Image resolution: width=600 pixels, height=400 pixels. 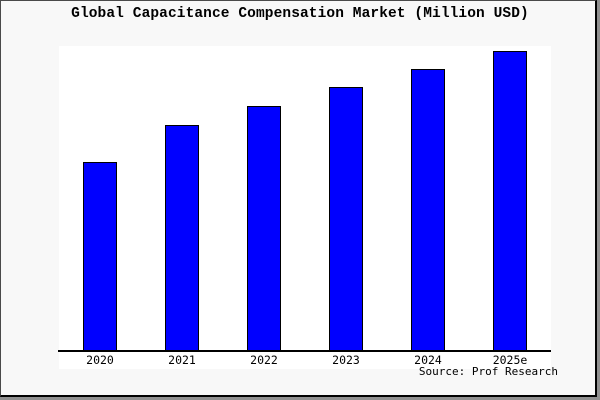 I want to click on x-tick-label-2020: 2020, so click(x=100, y=360).